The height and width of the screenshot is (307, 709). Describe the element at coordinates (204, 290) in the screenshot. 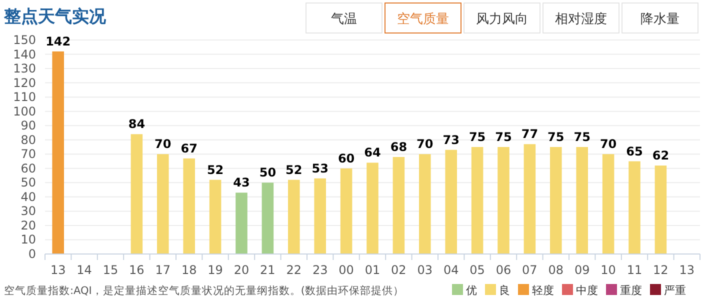

I see `text: 空气质量指数:AQI，是定量描述空气质量状况的无量纲指数。(数据由环保部提供）` at that location.